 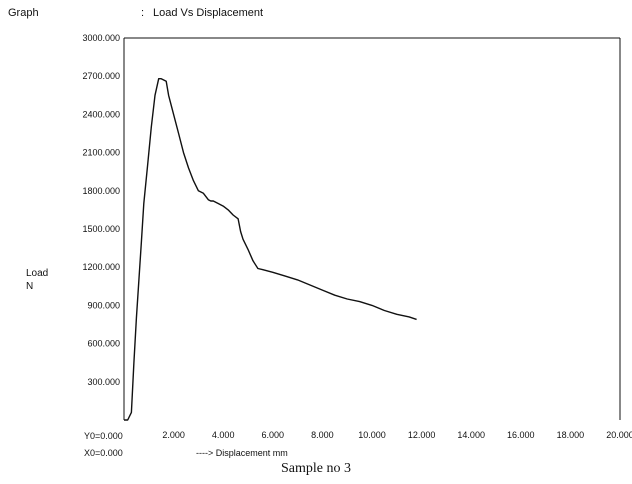 What do you see at coordinates (30, 286) in the screenshot?
I see `y-axis-label-unit: N` at bounding box center [30, 286].